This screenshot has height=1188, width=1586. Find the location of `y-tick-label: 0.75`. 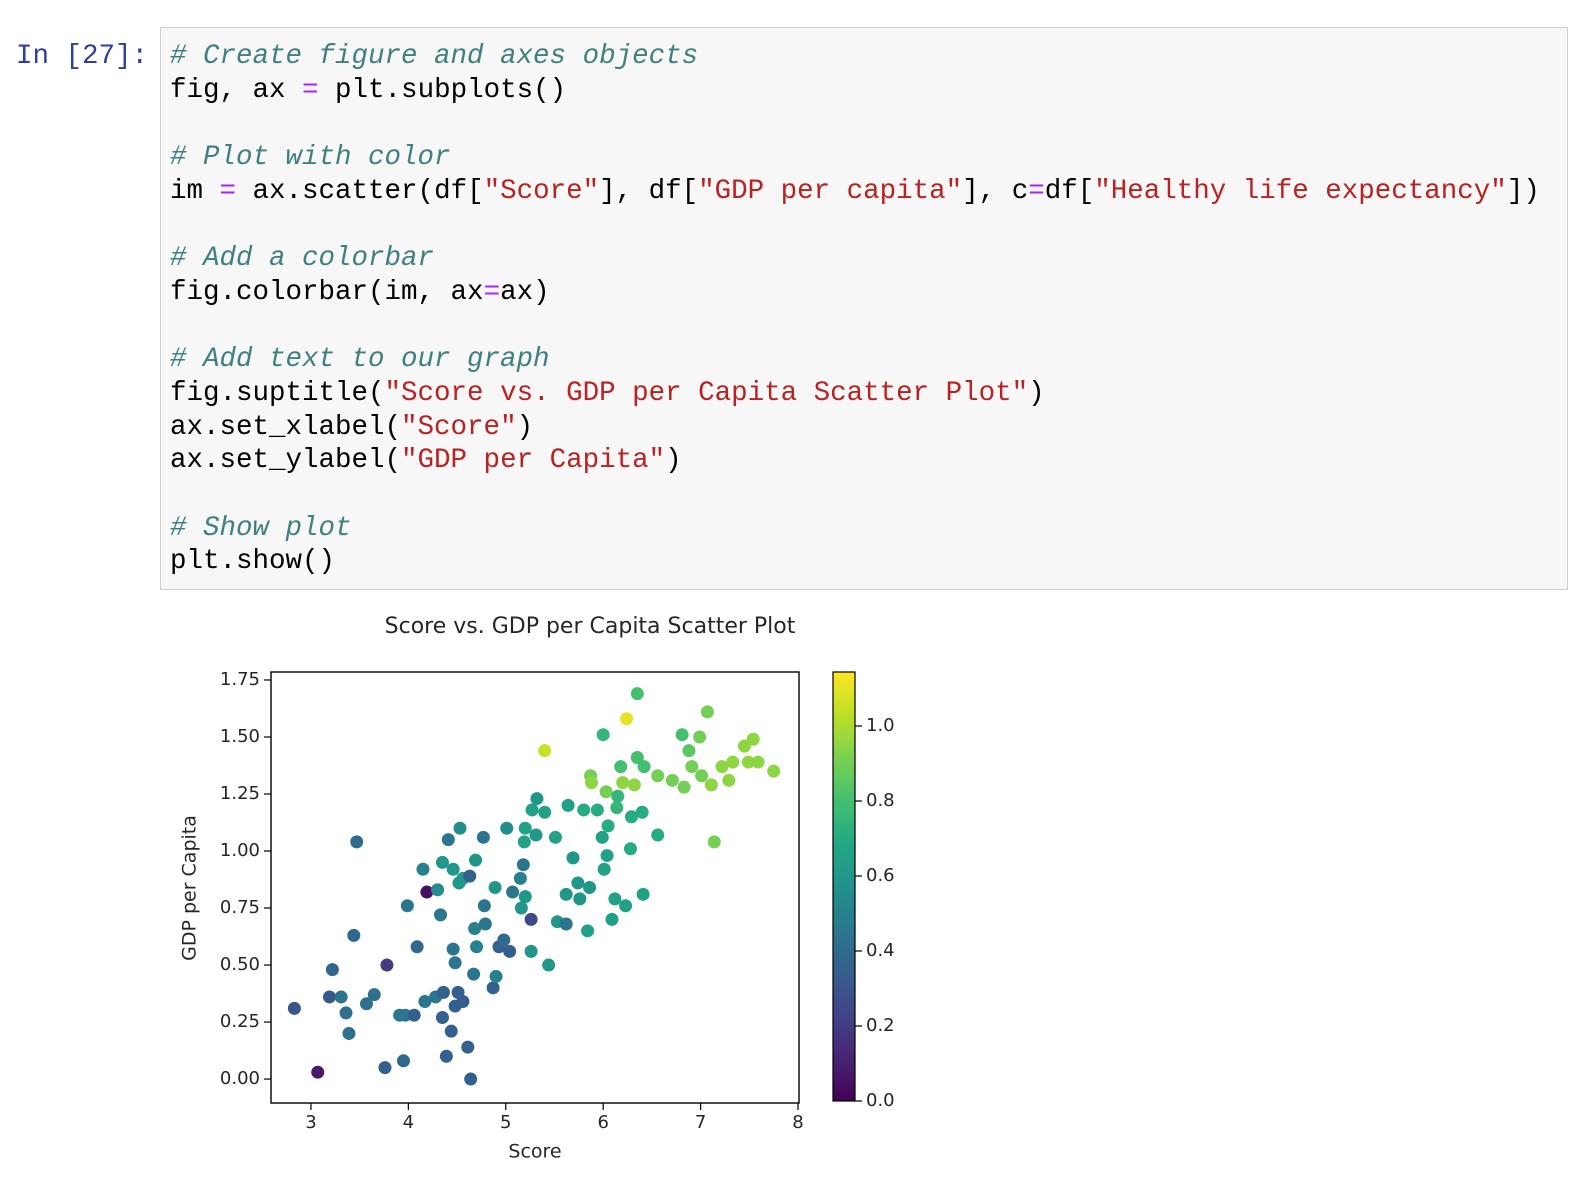

y-tick-label: 0.75 is located at coordinates (240, 907).